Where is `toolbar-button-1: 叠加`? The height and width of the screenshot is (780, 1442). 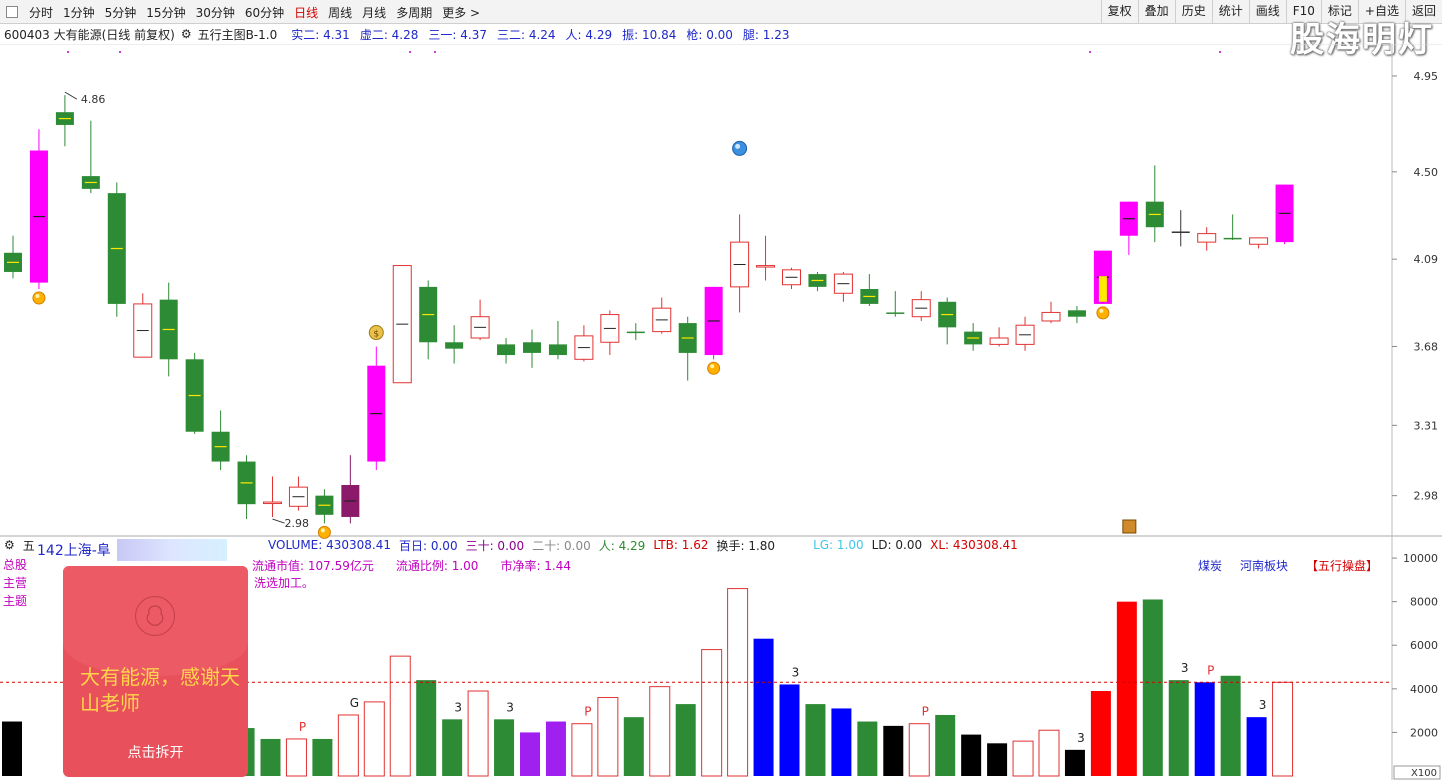 toolbar-button-1: 叠加 is located at coordinates (1156, 11).